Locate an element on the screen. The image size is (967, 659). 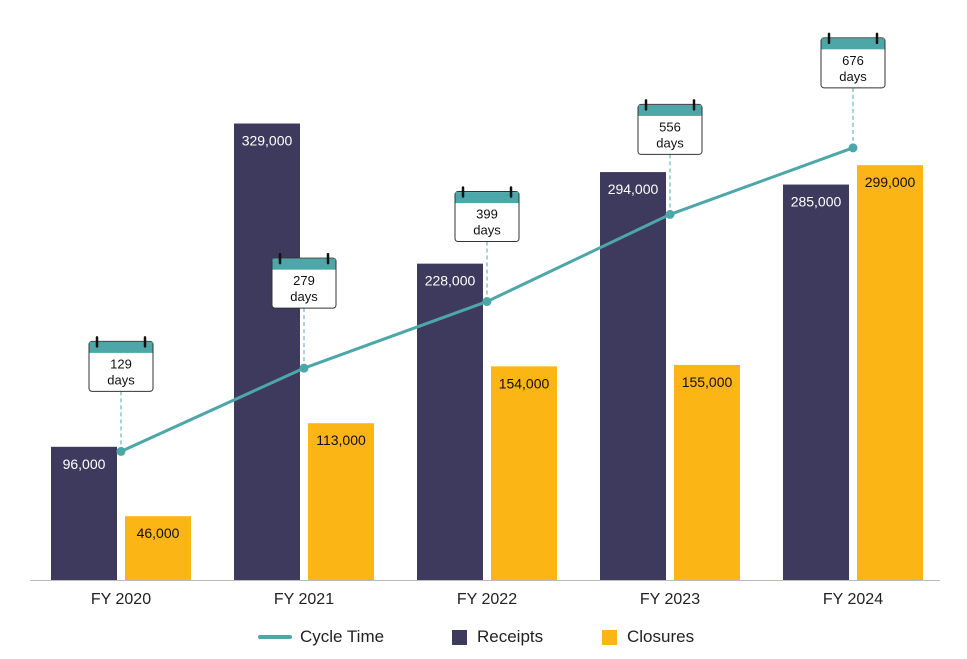
cycle-time-value-1: 279 is located at coordinates (304, 280).